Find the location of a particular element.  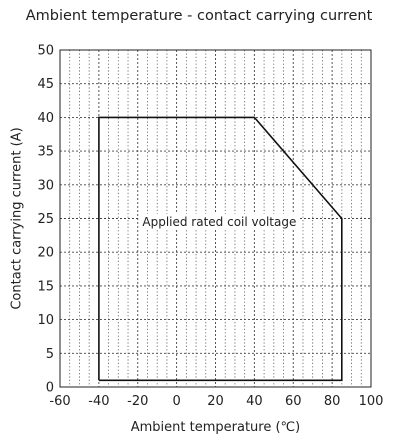

annotation-background is located at coordinates (219, 221).